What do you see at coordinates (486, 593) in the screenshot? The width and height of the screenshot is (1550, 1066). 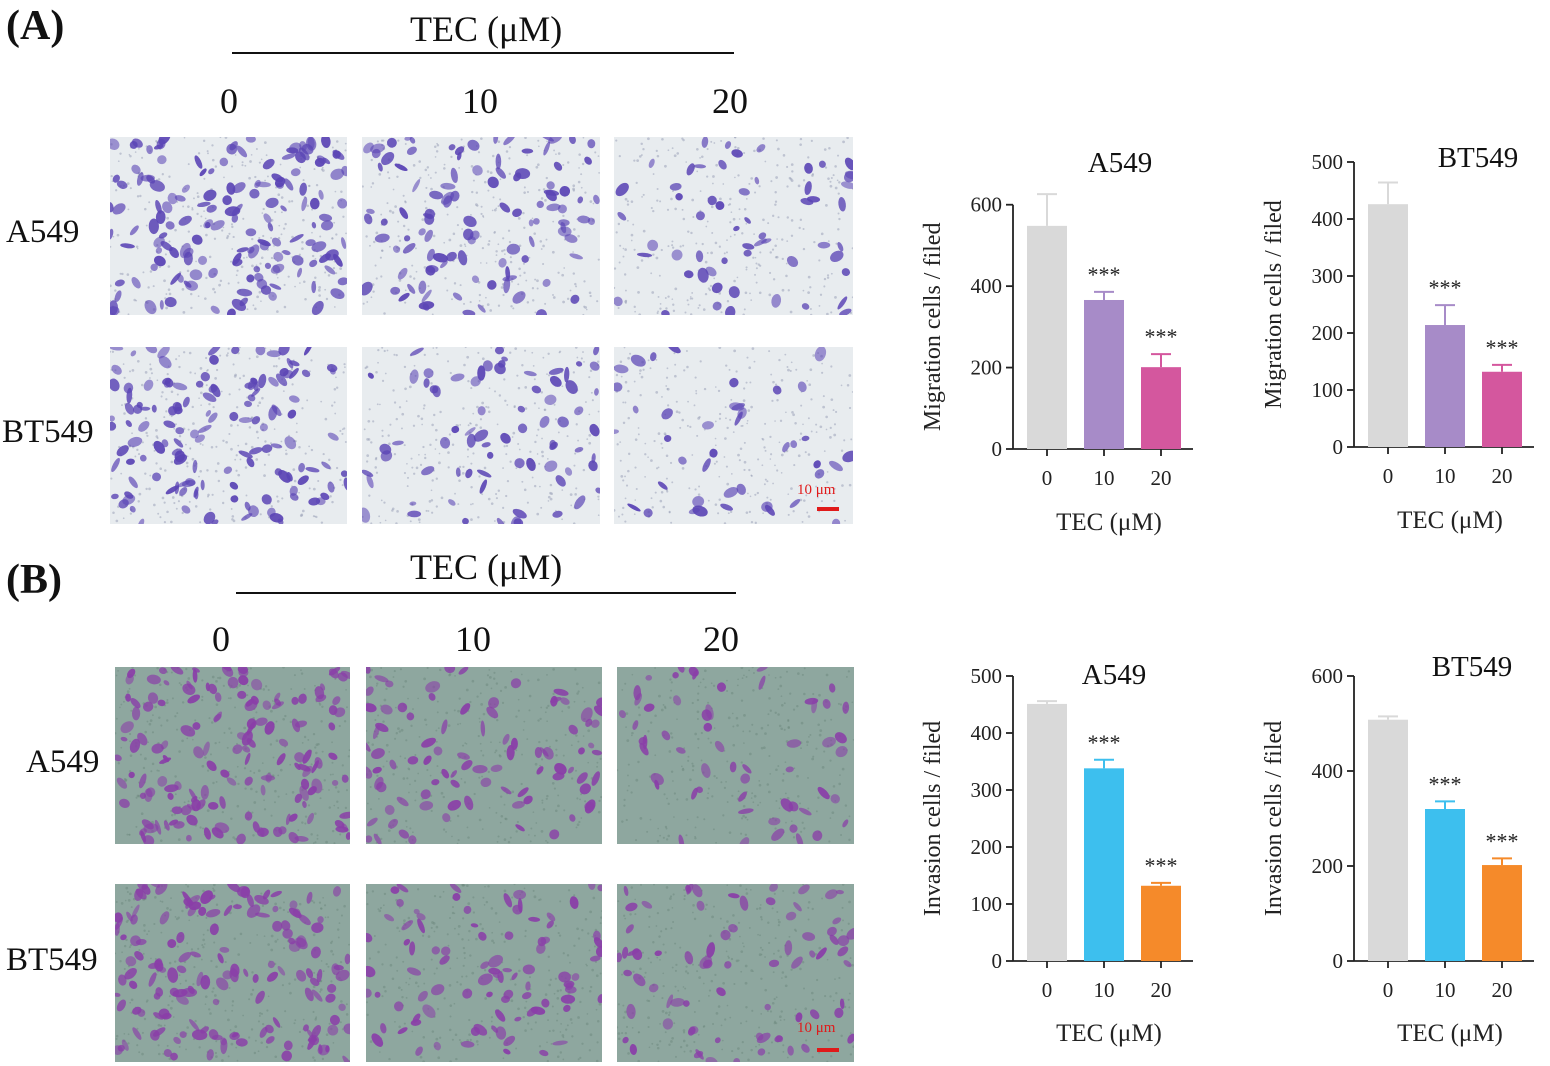 I see `panel-b-header-rule` at bounding box center [486, 593].